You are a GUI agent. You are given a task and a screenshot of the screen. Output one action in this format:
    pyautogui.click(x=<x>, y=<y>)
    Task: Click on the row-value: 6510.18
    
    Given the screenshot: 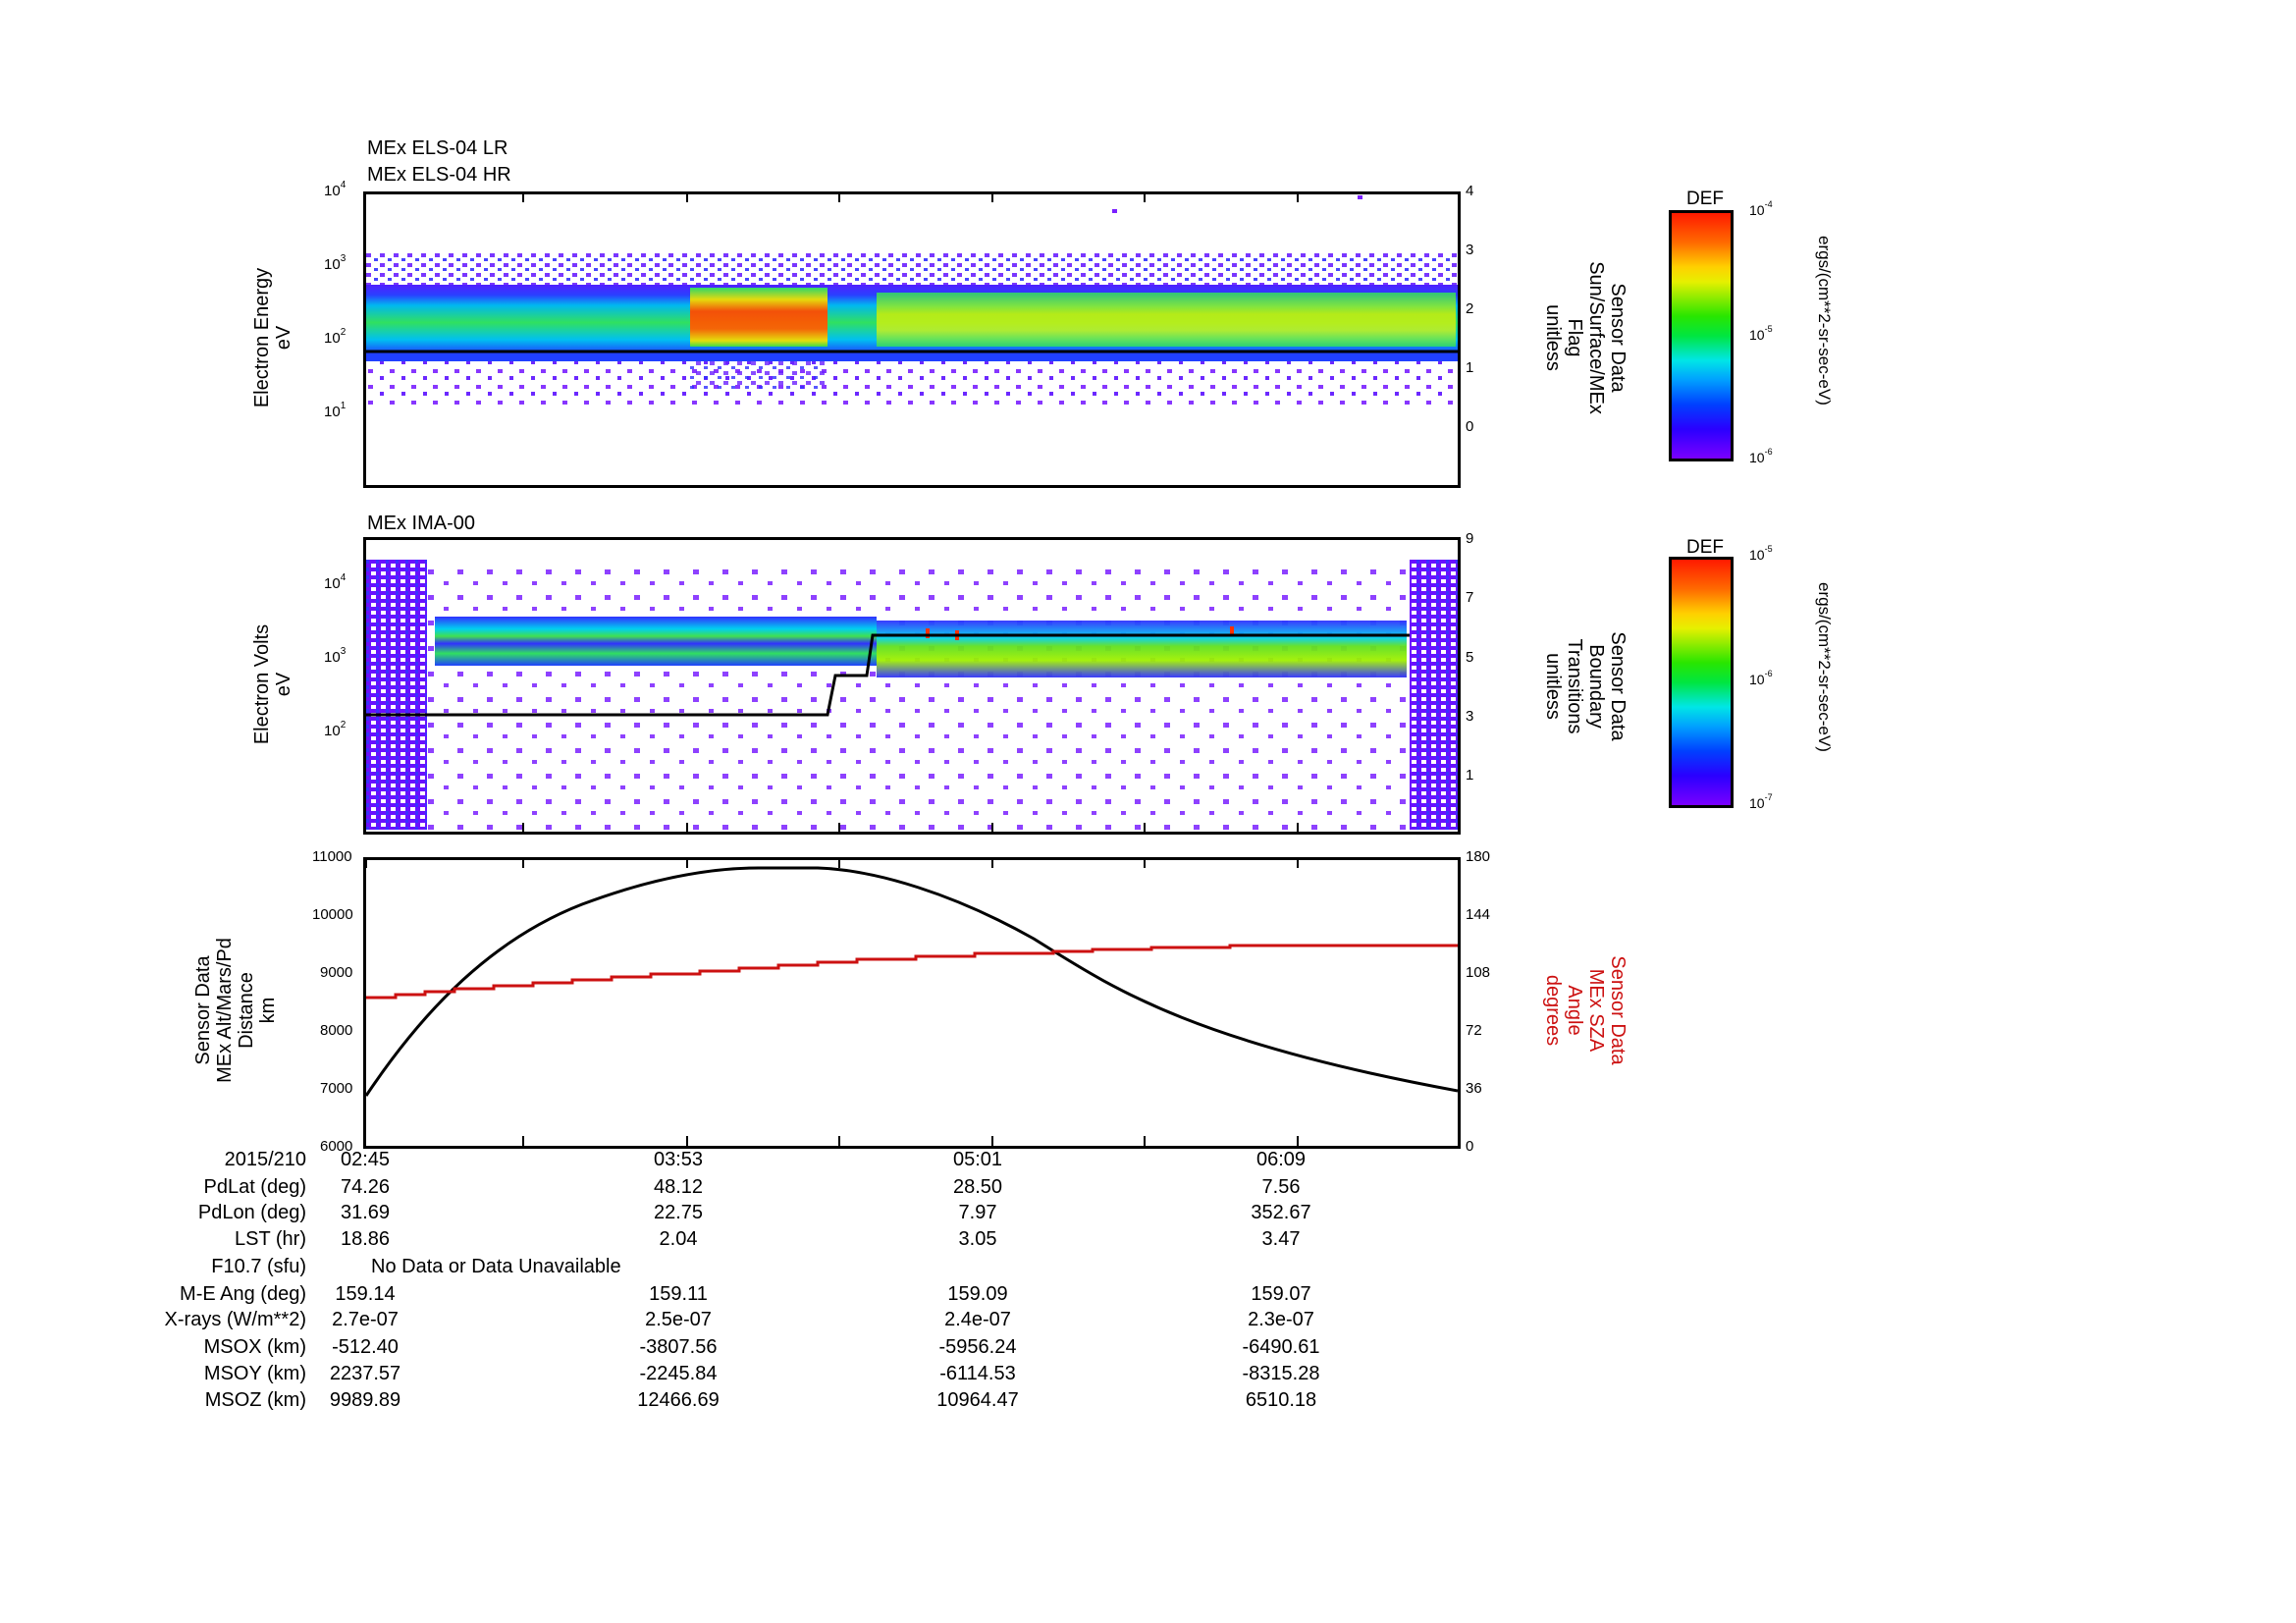 What is the action you would take?
    pyautogui.click(x=1281, y=1400)
    